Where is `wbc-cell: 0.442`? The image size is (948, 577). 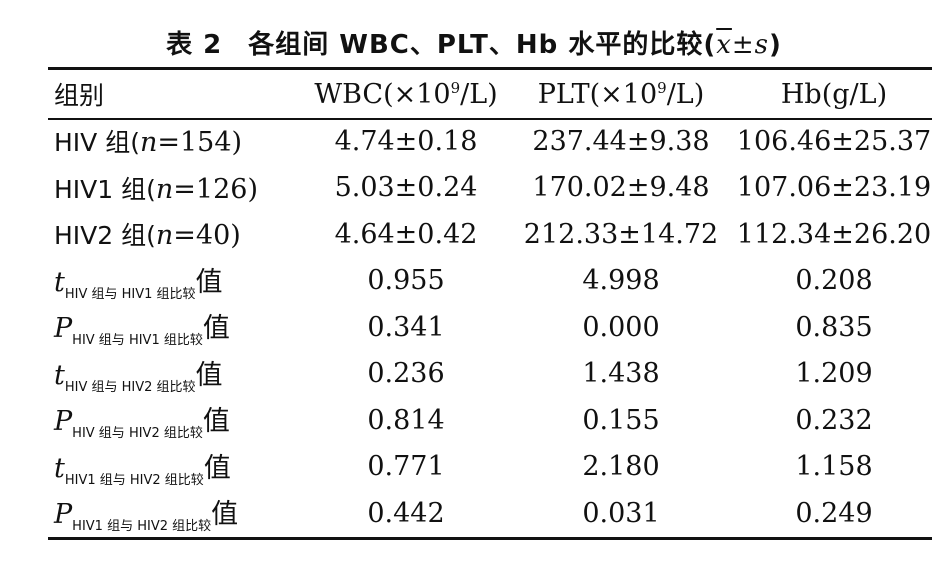
wbc-cell: 0.442 is located at coordinates (406, 513).